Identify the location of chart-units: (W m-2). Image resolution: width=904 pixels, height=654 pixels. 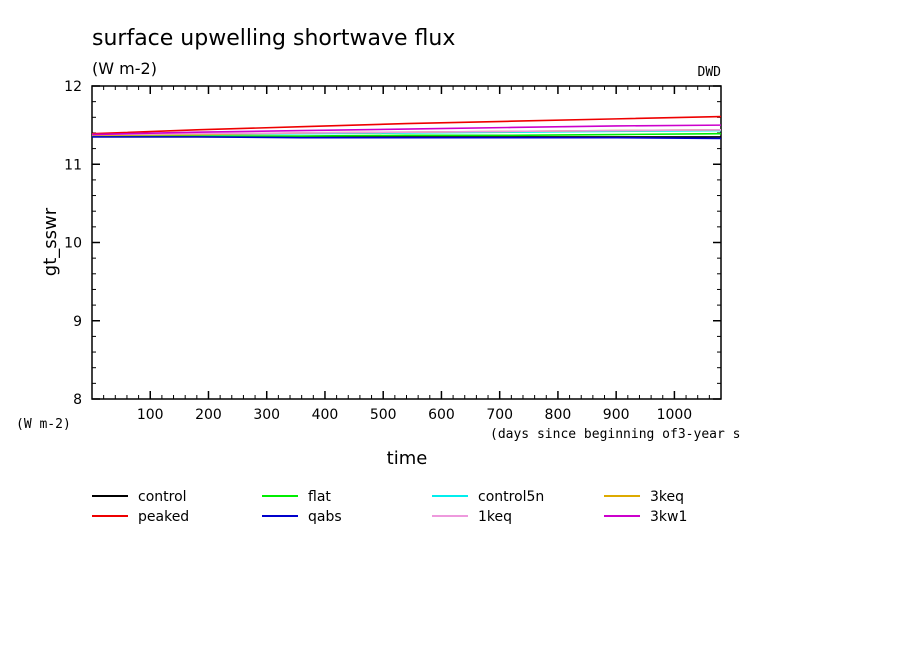
(124, 68).